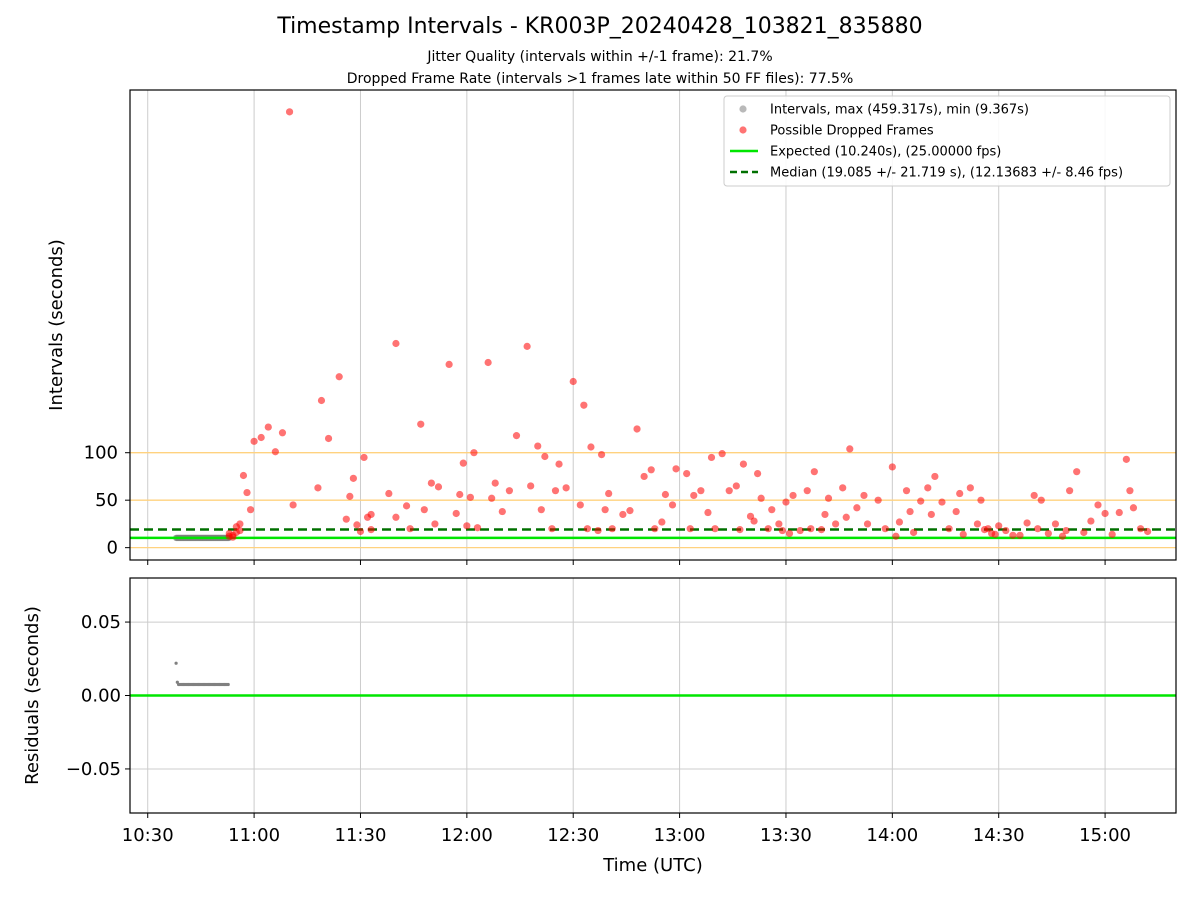  What do you see at coordinates (852, 131) in the screenshot?
I see `legend-dropped-label: Possible Dropped Frames` at bounding box center [852, 131].